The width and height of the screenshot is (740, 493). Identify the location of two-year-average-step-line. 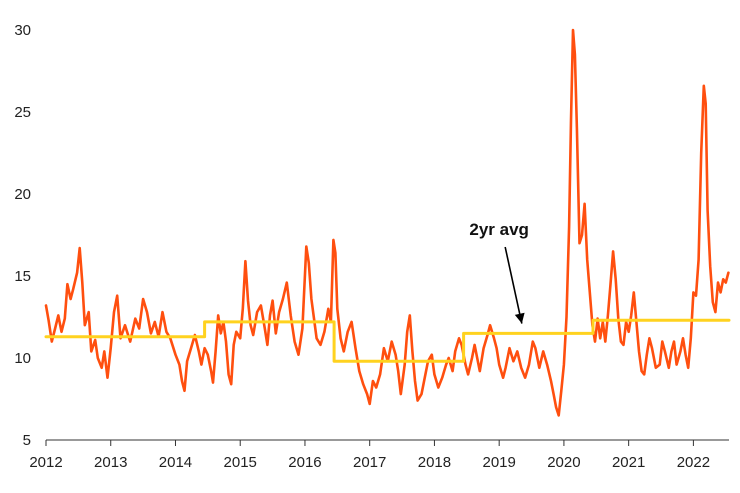
(387, 340).